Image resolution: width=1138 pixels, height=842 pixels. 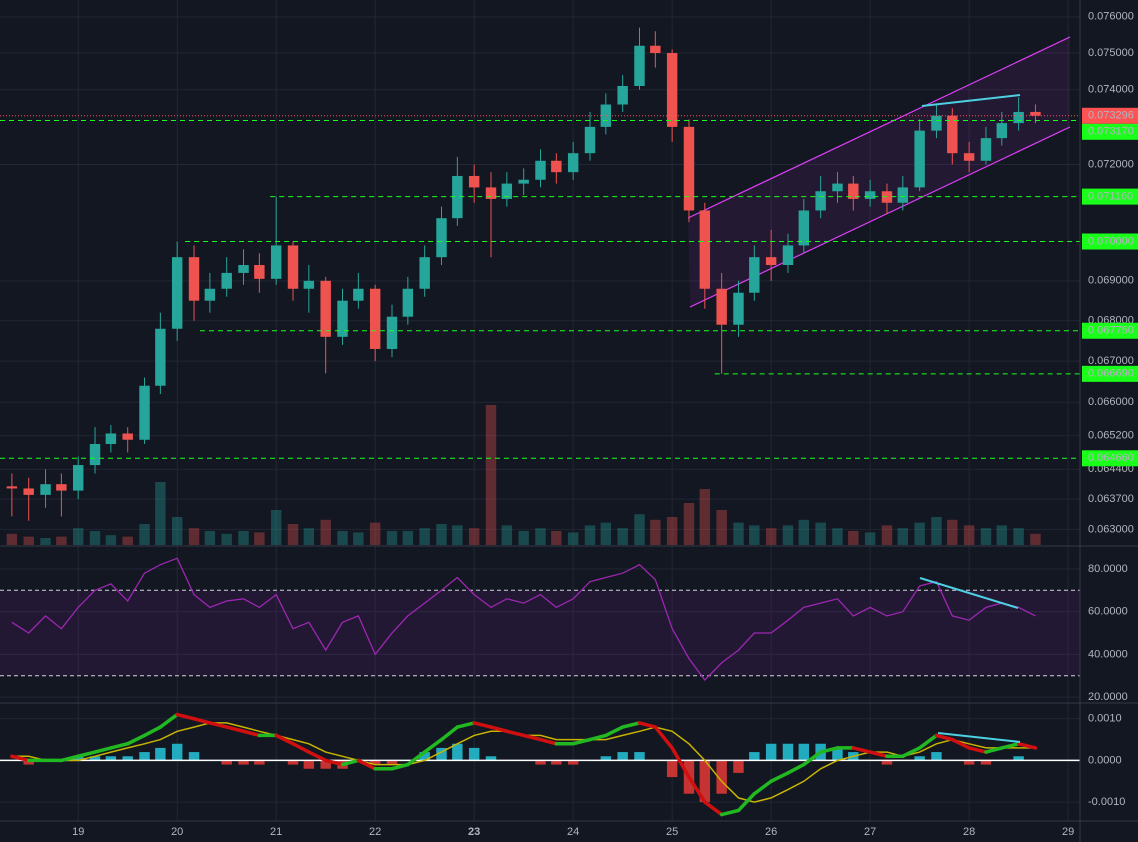 What do you see at coordinates (1111, 281) in the screenshot?
I see `y-tick-label: 0.069000` at bounding box center [1111, 281].